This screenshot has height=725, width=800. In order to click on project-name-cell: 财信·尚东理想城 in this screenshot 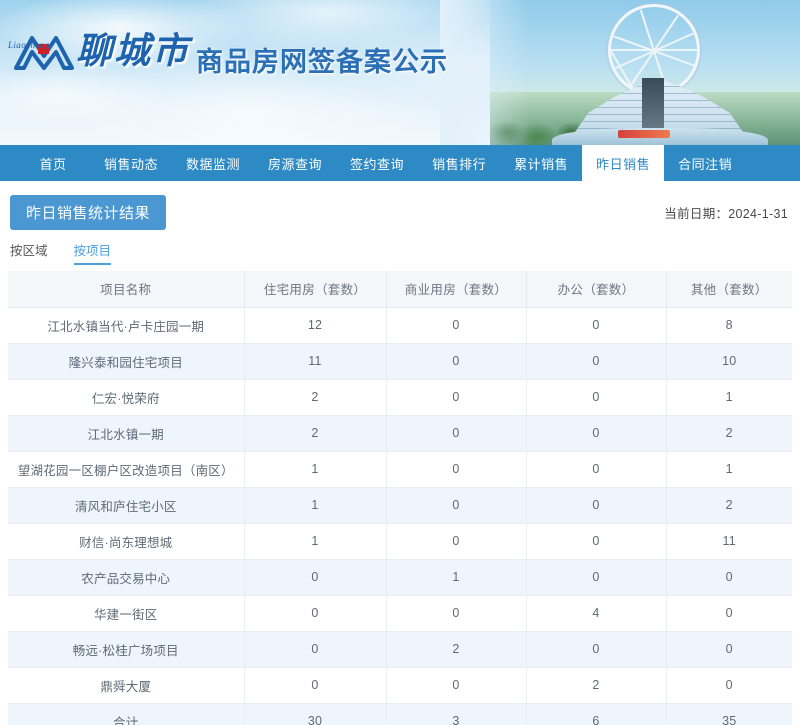, I will do `click(126, 541)`.